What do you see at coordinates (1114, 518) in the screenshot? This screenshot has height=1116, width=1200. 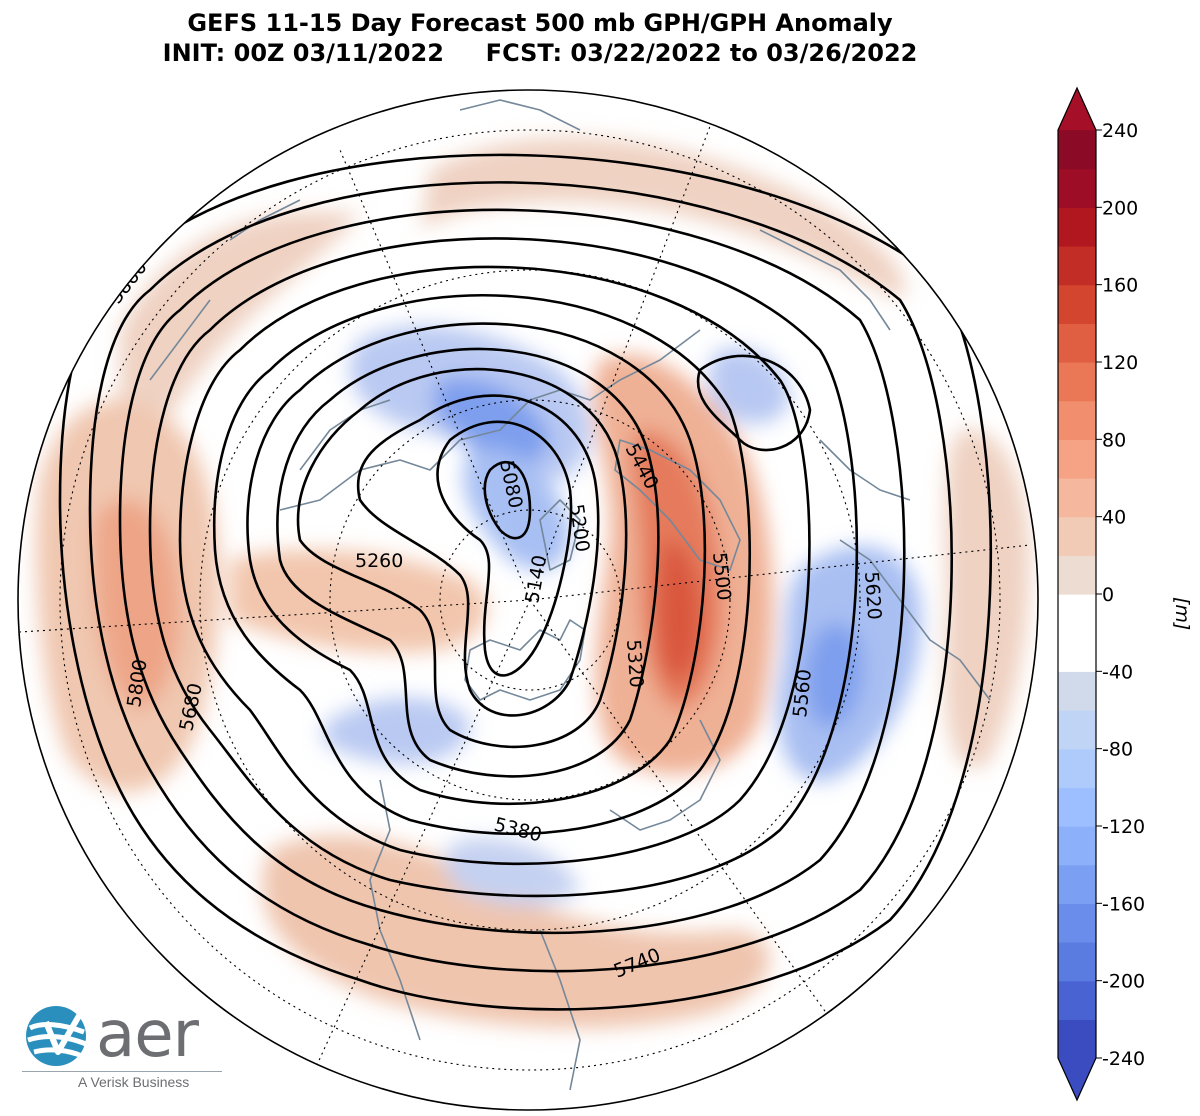 I see `colorbar-tick-label: 40` at bounding box center [1114, 518].